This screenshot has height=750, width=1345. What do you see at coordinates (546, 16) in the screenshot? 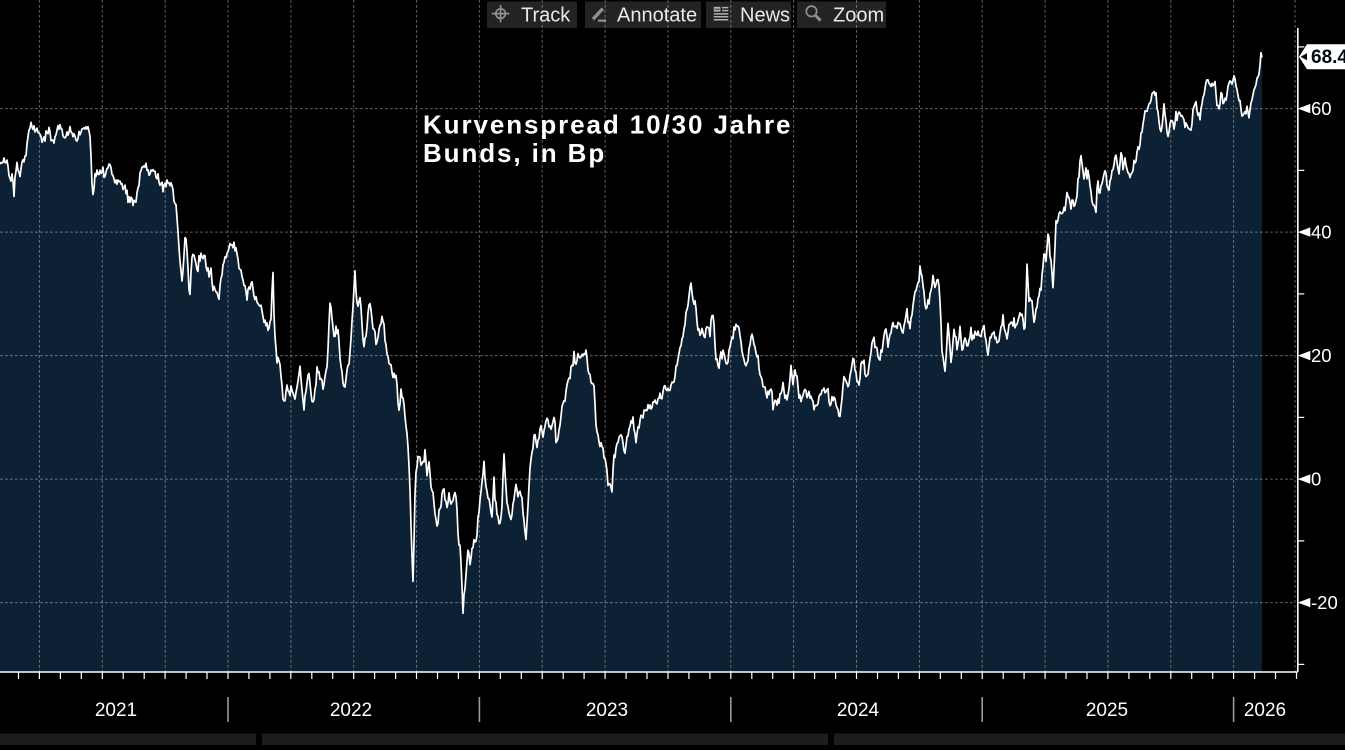
I see `svg-text: Track` at bounding box center [546, 16].